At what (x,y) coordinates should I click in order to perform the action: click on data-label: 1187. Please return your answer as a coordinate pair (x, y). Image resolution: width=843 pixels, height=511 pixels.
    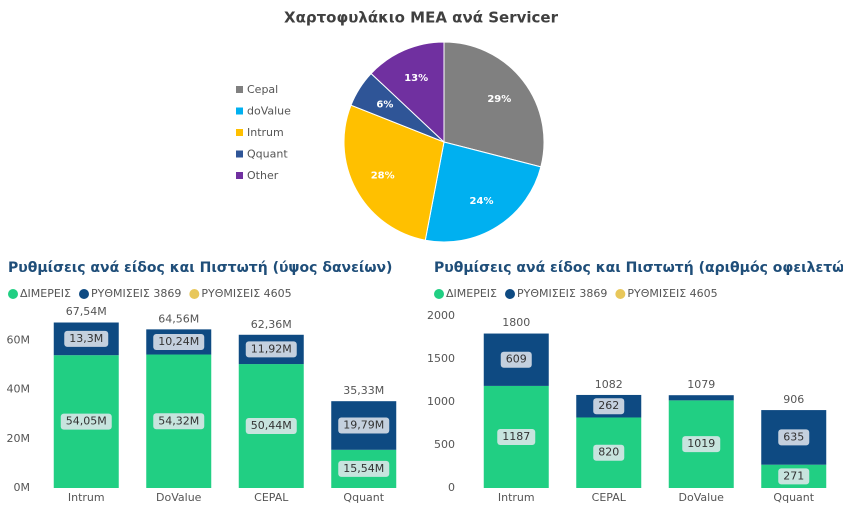
    Looking at the image, I should click on (516, 436).